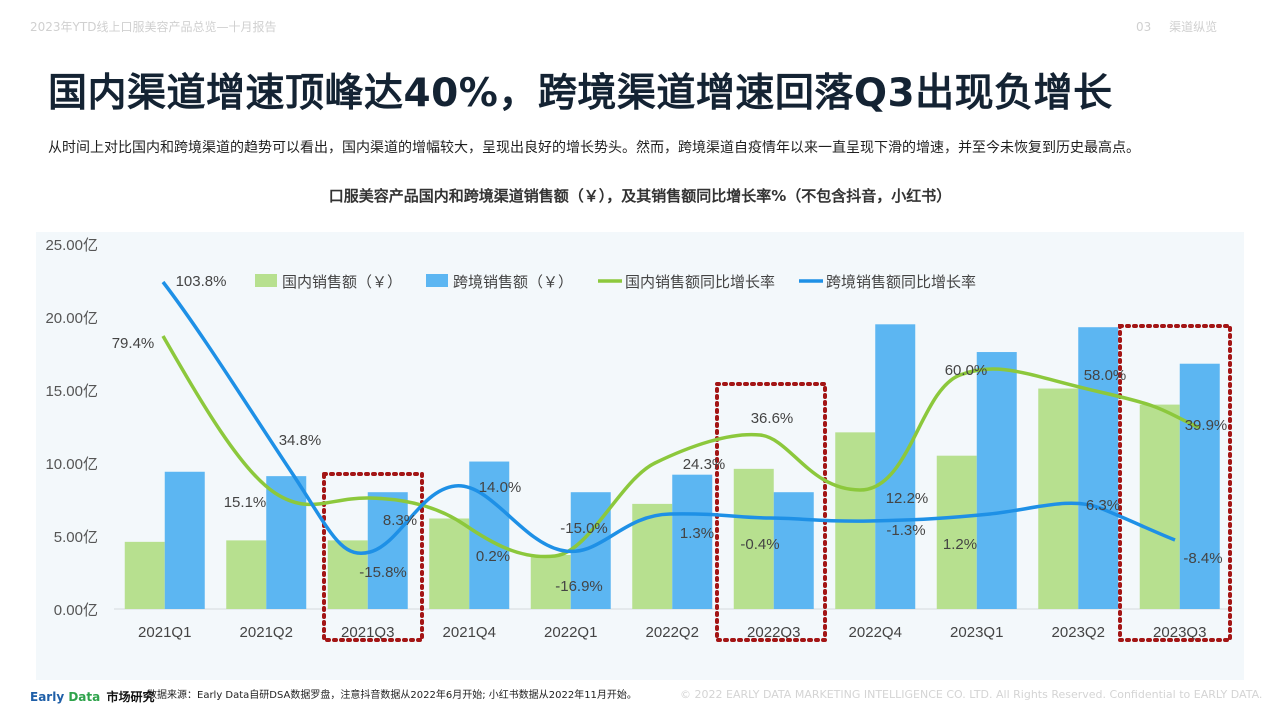  Describe the element at coordinates (76, 537) in the screenshot. I see `y-tick-label: 5.00亿` at that location.